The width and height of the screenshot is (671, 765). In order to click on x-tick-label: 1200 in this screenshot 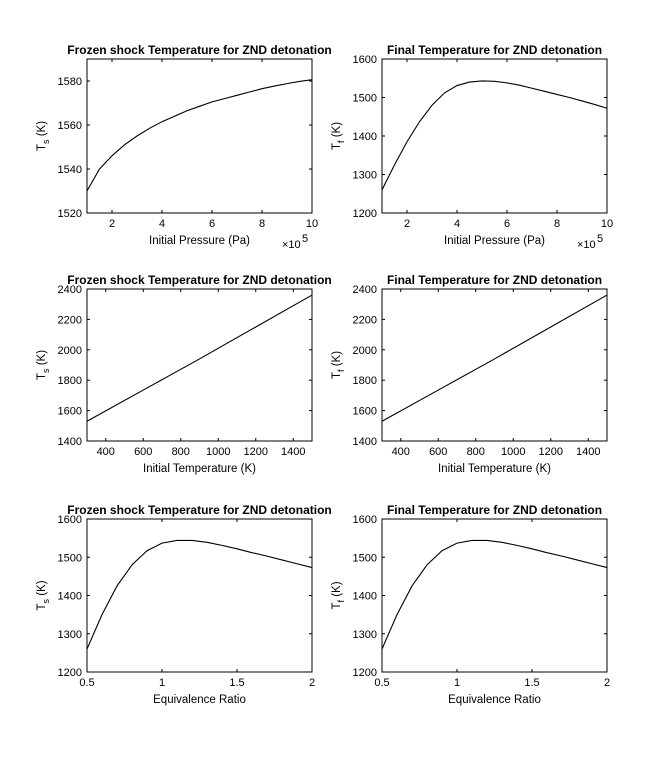, I will do `click(551, 452)`.